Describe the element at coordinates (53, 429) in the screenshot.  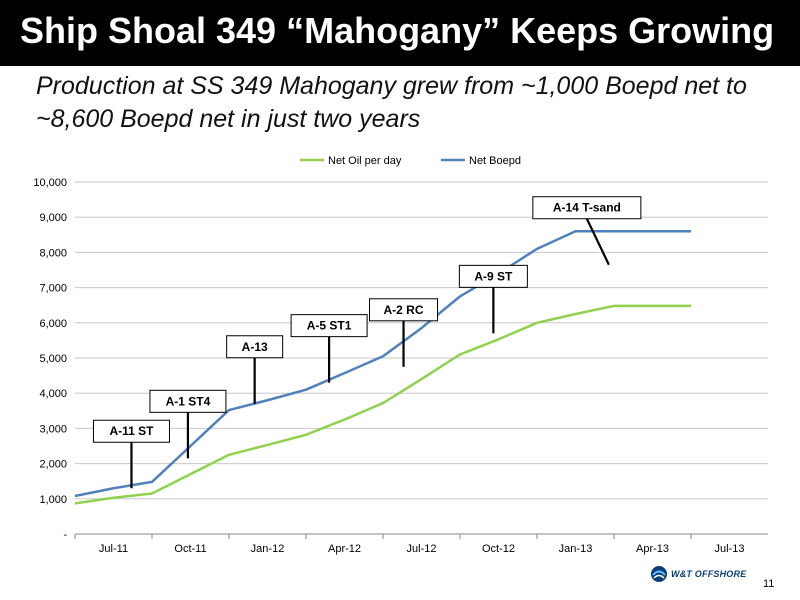
I see `y-tick-label: 3,000` at that location.